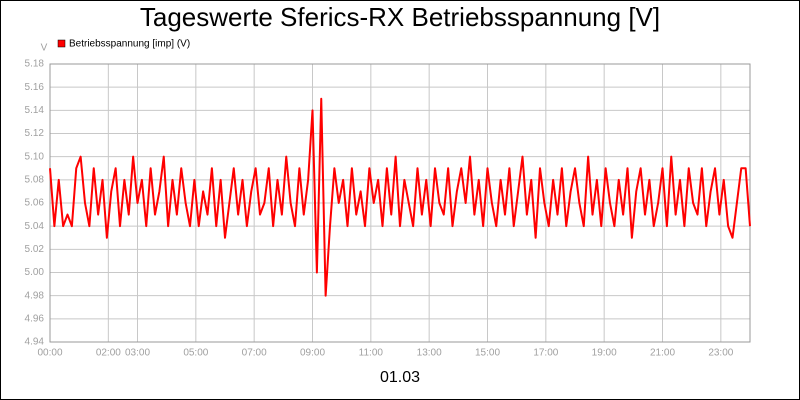  I want to click on y-tick-label: 4.96, so click(35, 318).